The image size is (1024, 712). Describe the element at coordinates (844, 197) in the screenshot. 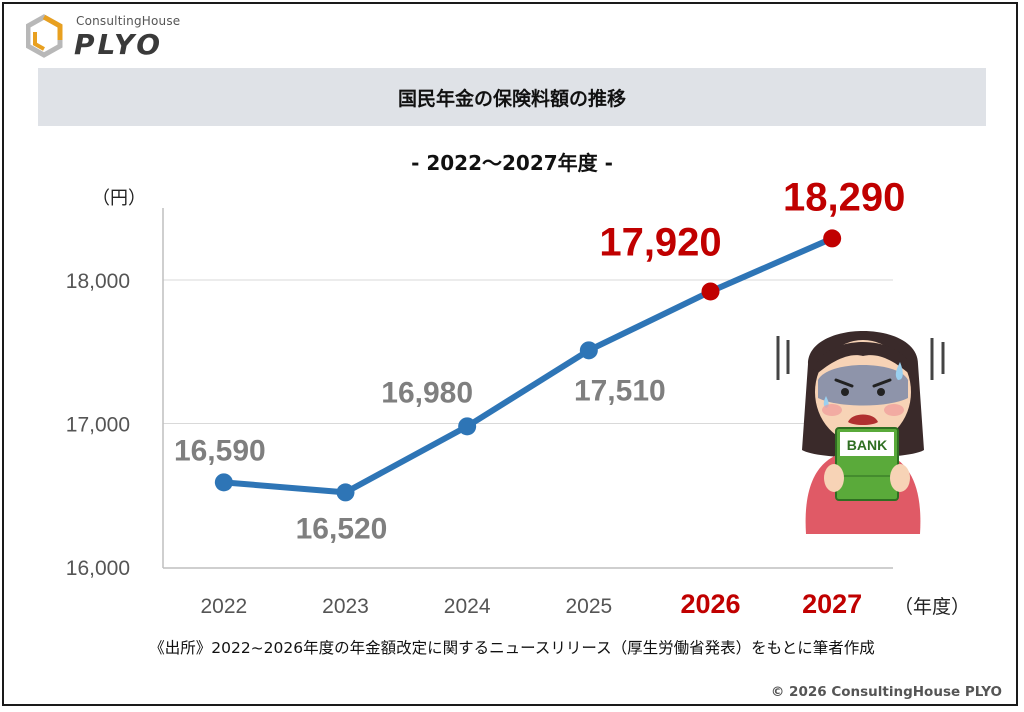

I see `data-label: 18,290` at that location.